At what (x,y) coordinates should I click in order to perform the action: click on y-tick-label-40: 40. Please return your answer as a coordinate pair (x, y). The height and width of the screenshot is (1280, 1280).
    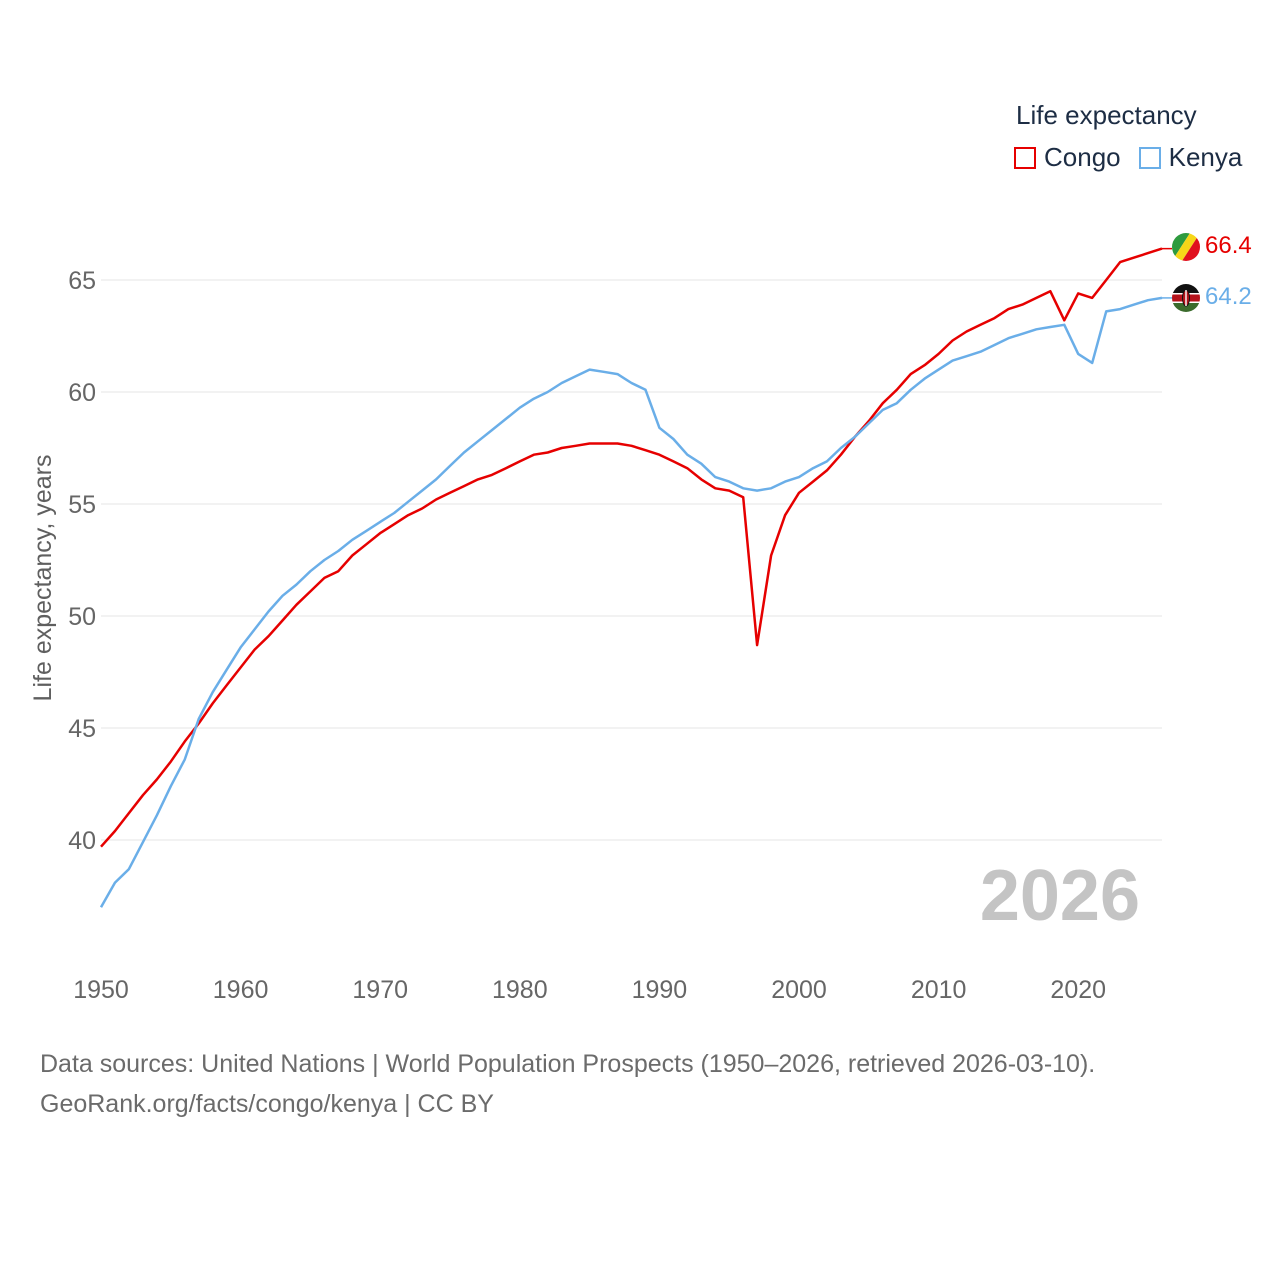
    Looking at the image, I should click on (82, 841).